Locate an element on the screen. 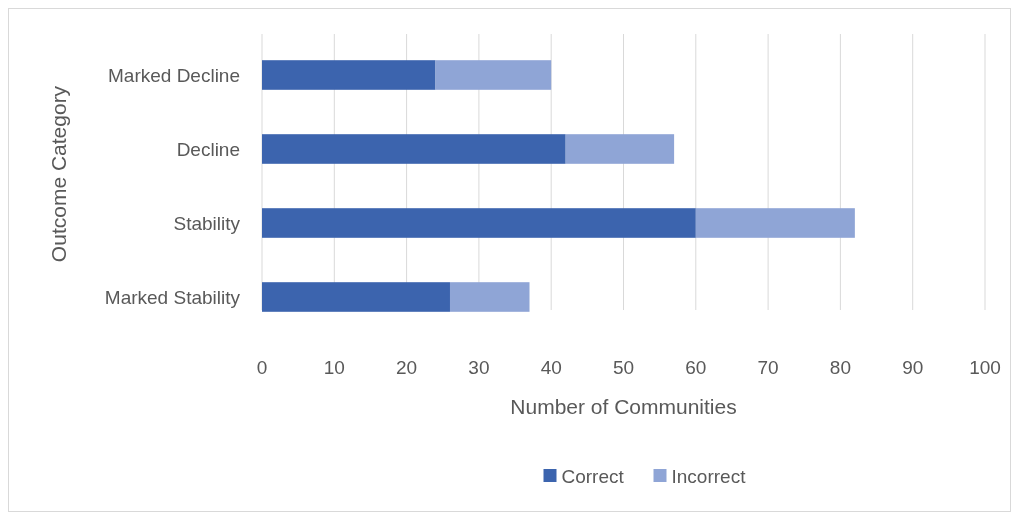 This screenshot has height=512, width=1019. x-tick-label: 90 is located at coordinates (913, 367).